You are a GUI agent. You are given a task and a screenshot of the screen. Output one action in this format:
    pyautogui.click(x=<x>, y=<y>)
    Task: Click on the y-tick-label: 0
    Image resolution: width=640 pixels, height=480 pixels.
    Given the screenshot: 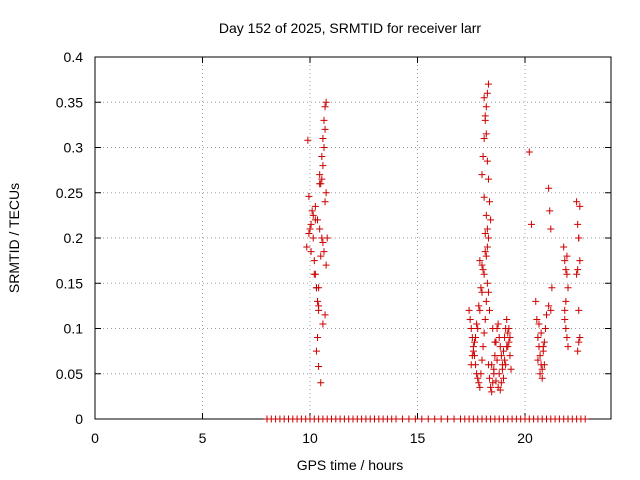 What is the action you would take?
    pyautogui.click(x=79, y=419)
    